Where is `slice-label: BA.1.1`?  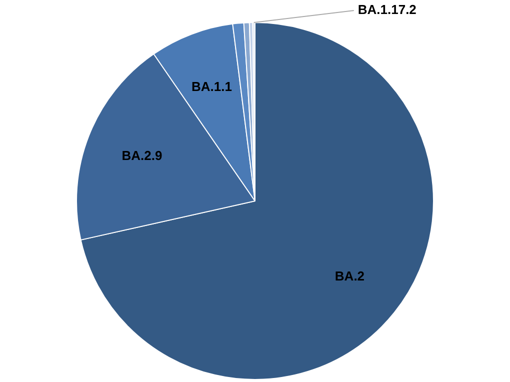
slice-label: BA.1.1 is located at coordinates (212, 86).